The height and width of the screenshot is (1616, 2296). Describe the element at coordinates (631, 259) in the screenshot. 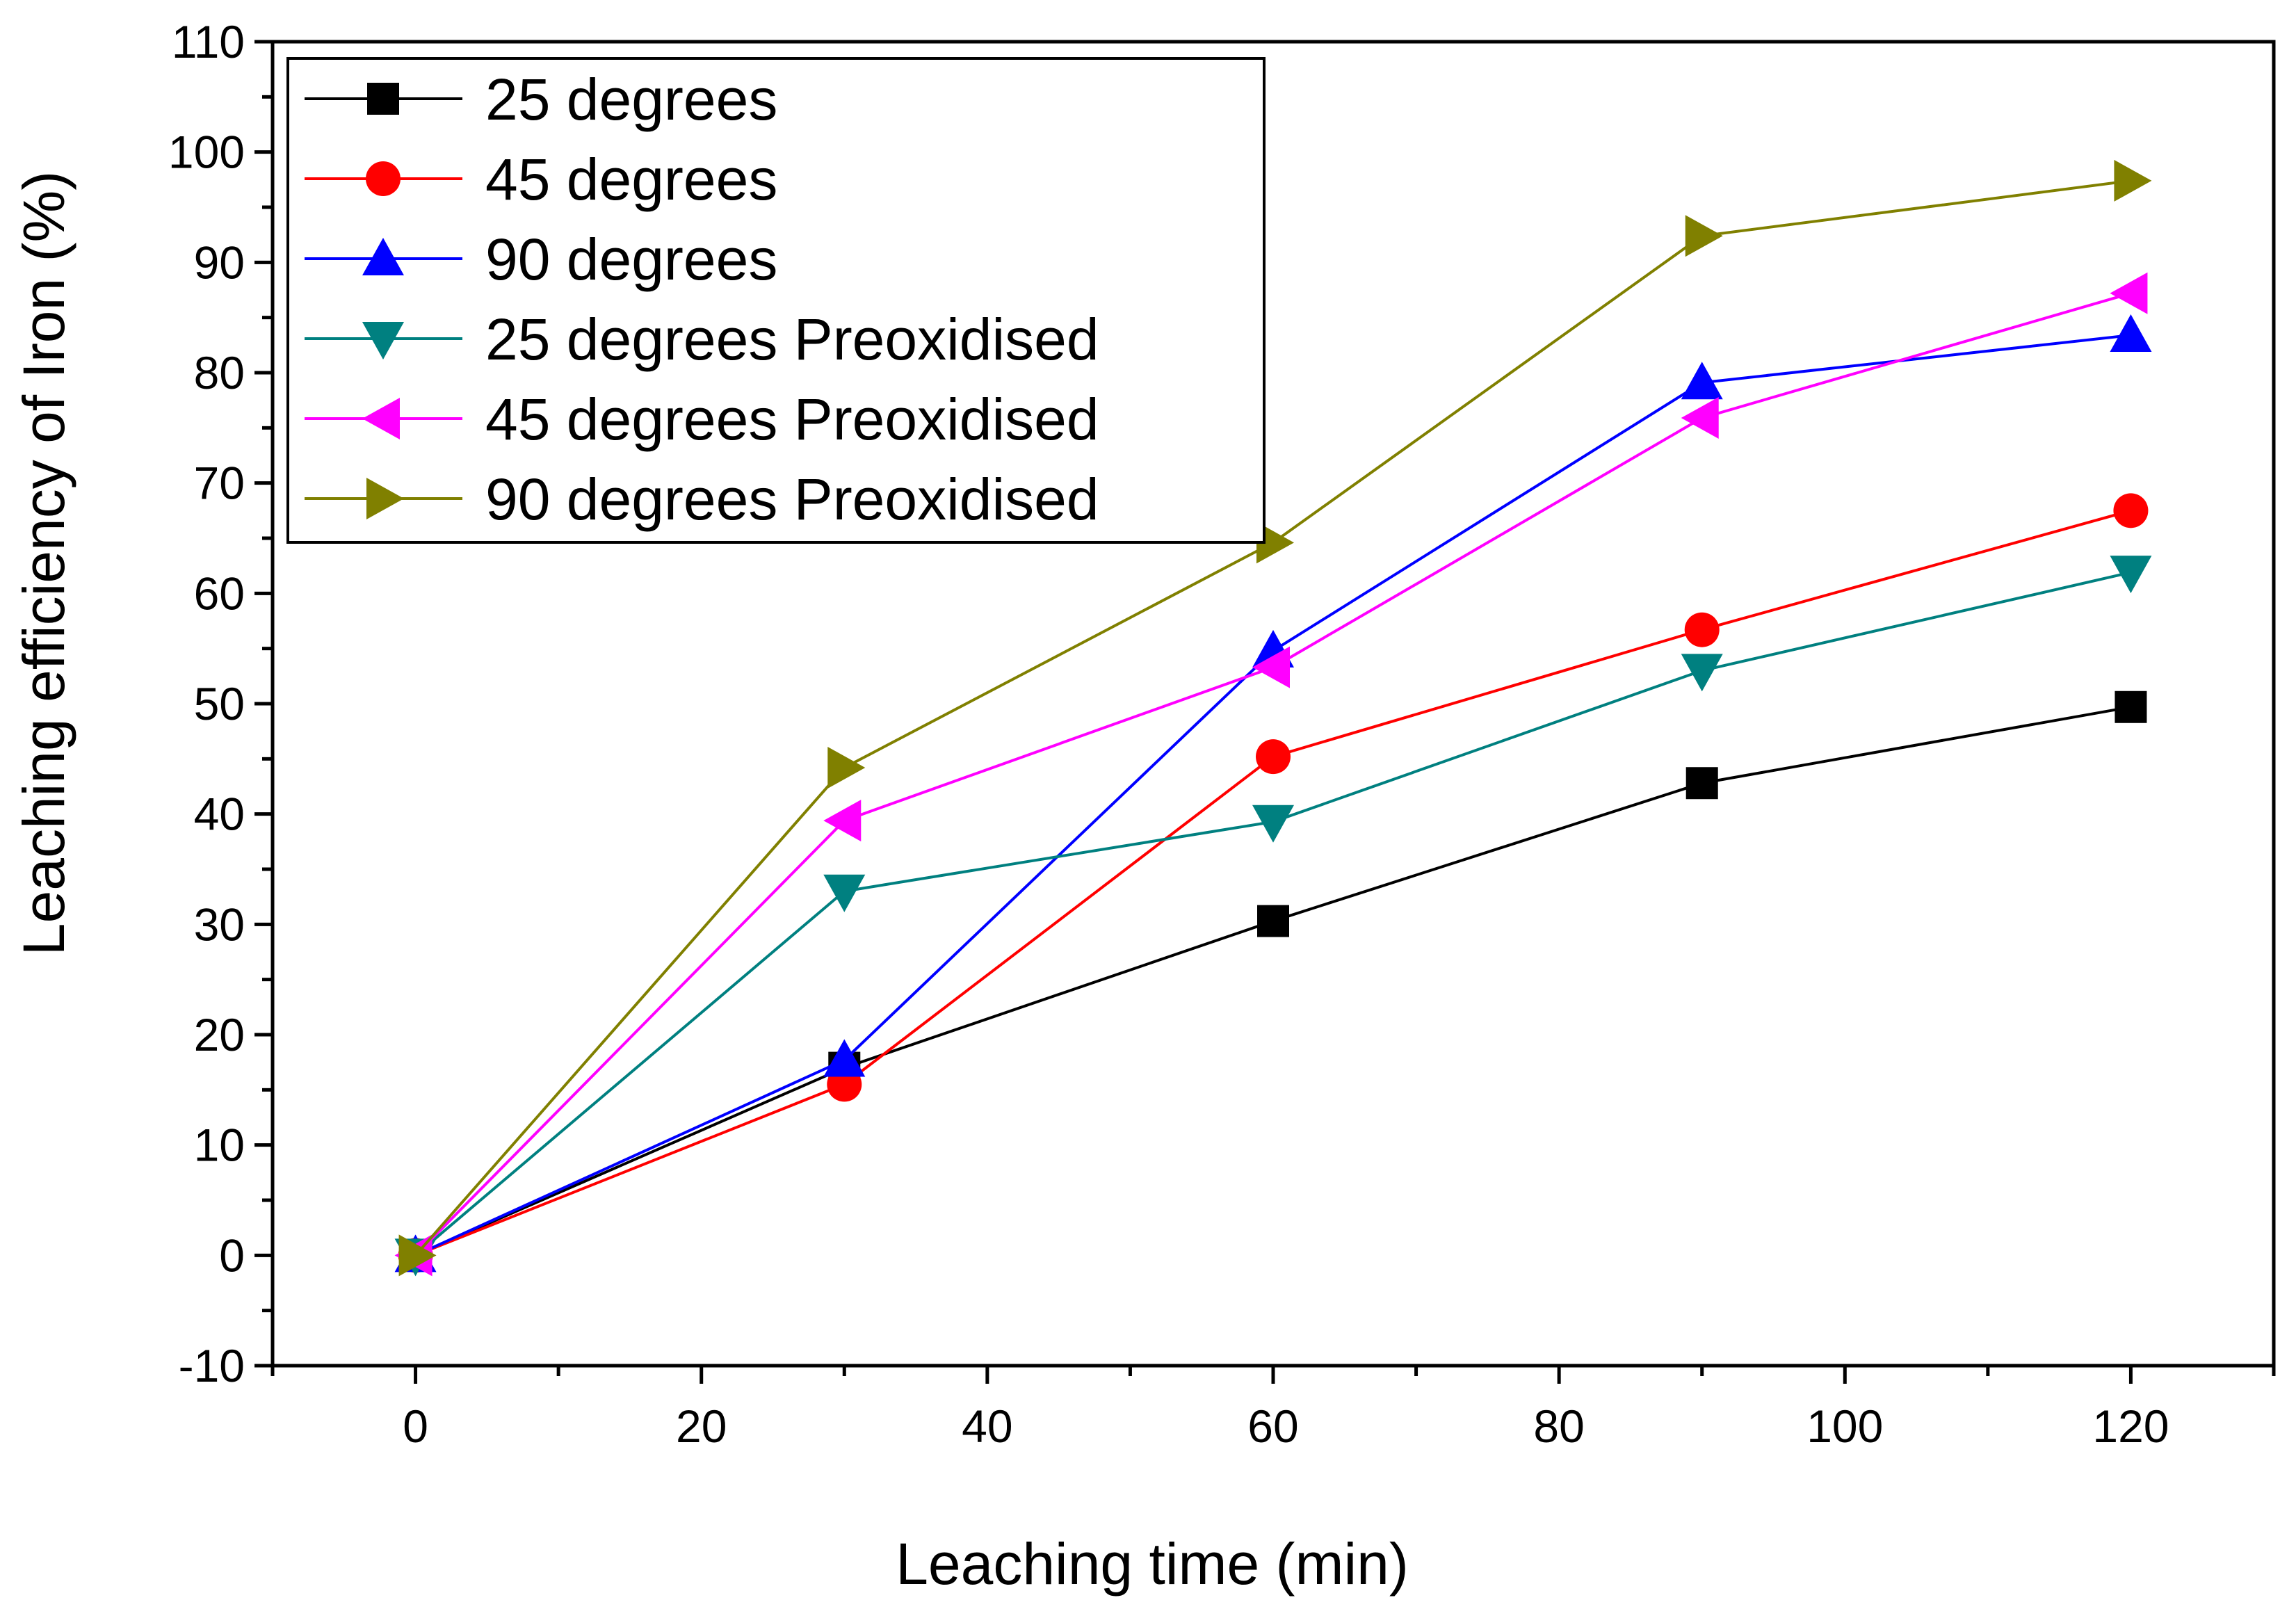

I see `legend-label: 90 degrees` at that location.